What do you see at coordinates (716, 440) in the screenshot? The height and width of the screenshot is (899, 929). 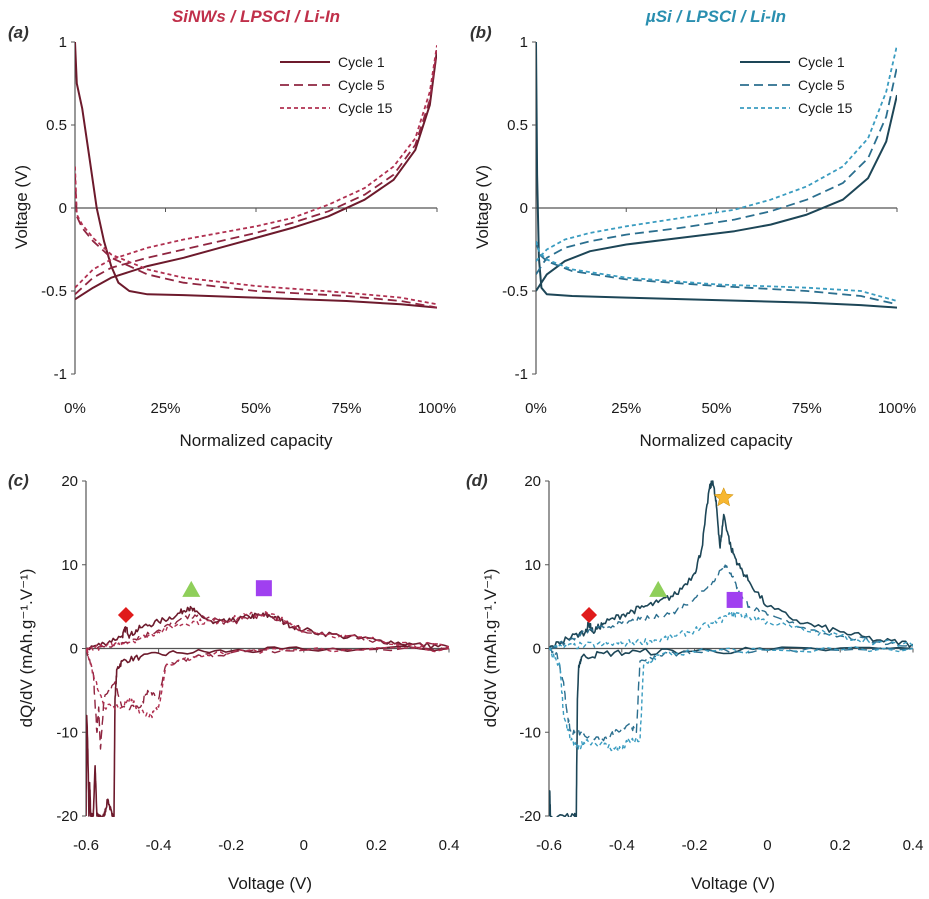 I see `x-axis-label-b: Normalized capacity` at bounding box center [716, 440].